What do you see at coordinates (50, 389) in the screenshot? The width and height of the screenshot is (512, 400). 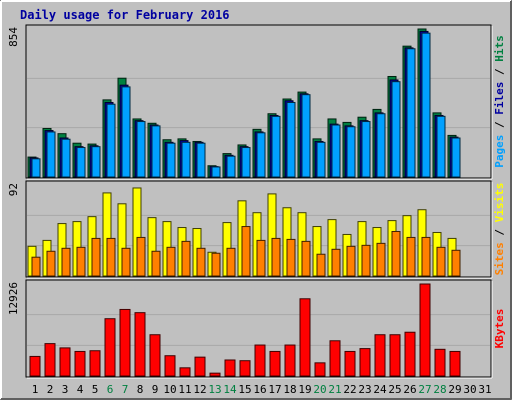 I see `x-tick-label: 2` at bounding box center [50, 389].